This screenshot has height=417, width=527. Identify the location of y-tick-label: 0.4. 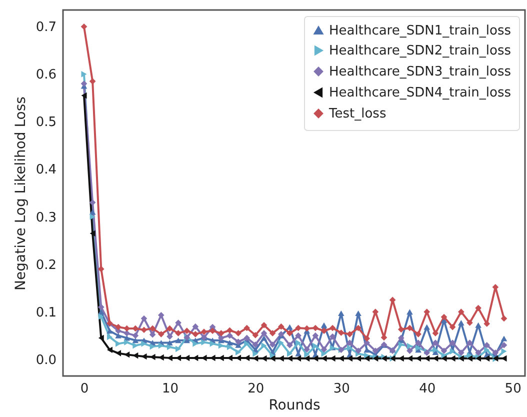
(46, 170).